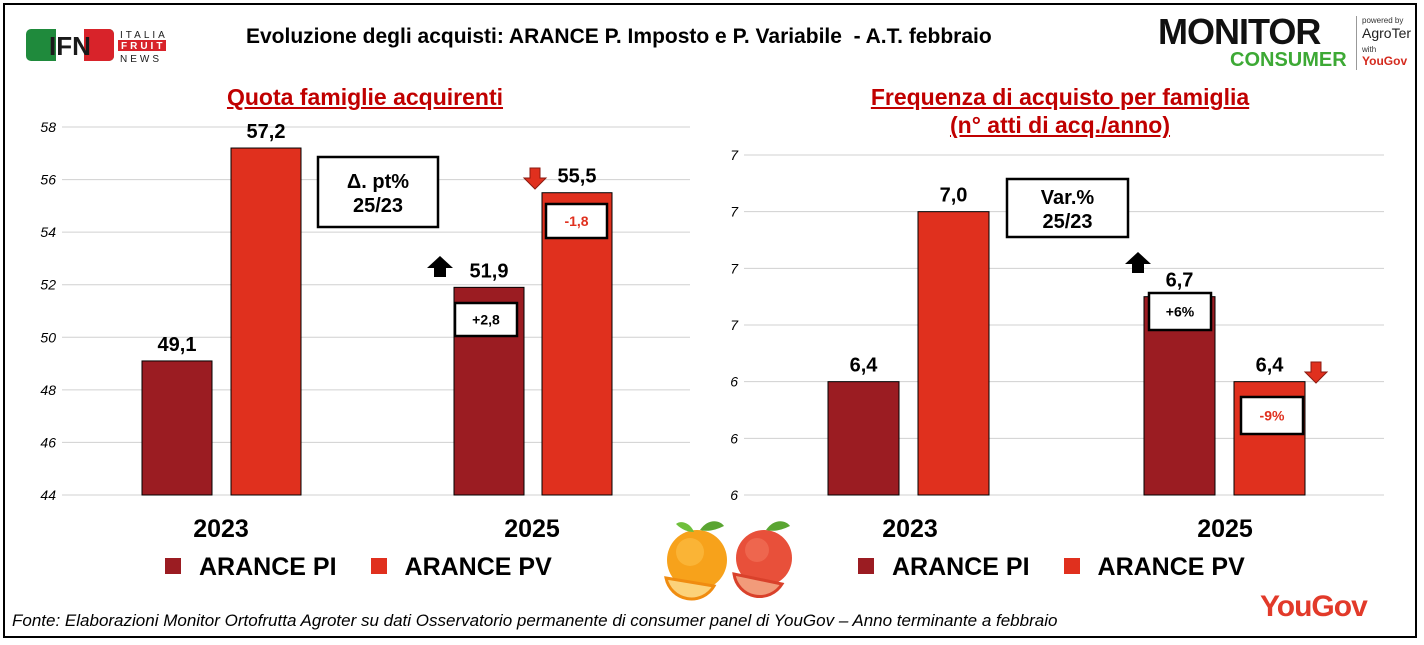 This screenshot has height=645, width=1424. Describe the element at coordinates (489, 271) in the screenshot. I see `data-label: 51,9` at that location.